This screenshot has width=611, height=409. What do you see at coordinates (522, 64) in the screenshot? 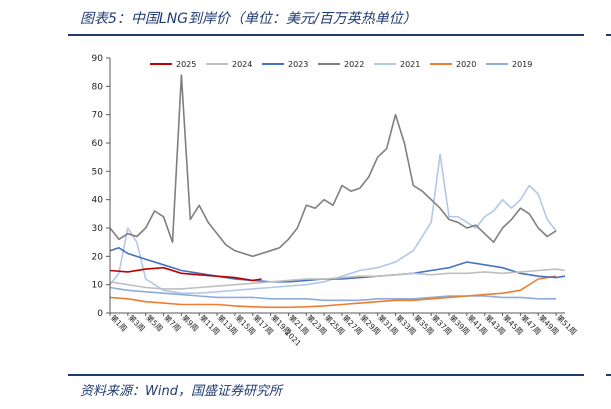
I see `legend-label-2019: 2019` at bounding box center [522, 64].